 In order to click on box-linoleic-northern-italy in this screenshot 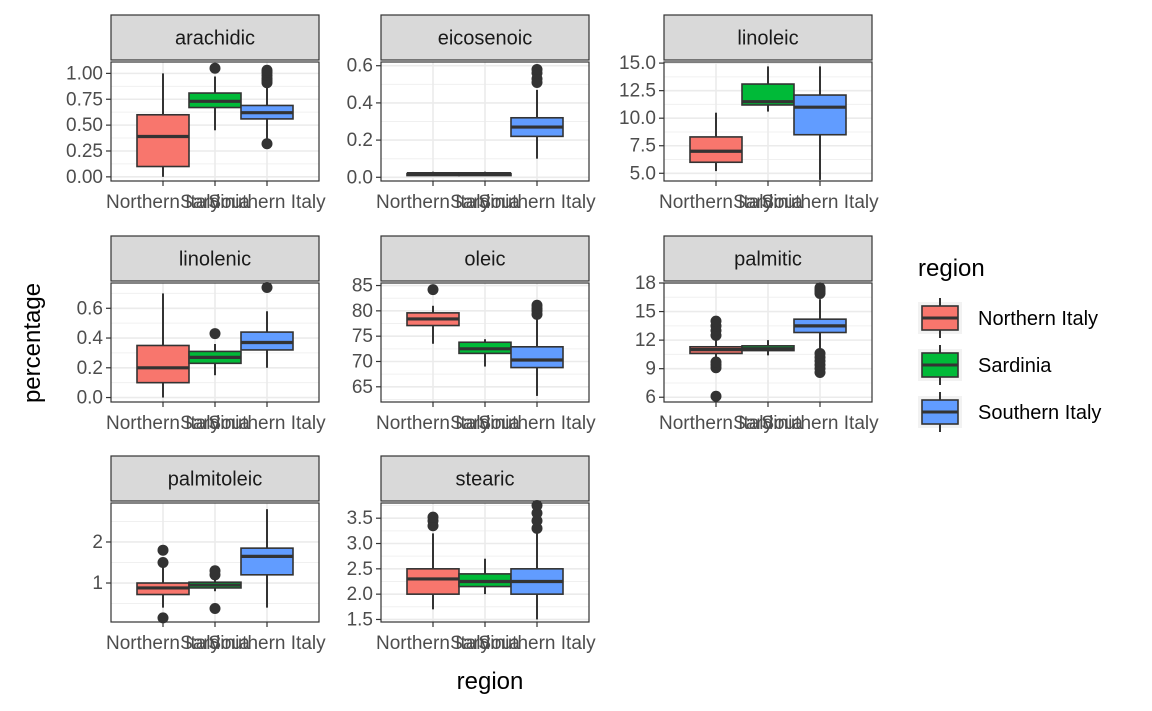, I will do `click(716, 142)`.